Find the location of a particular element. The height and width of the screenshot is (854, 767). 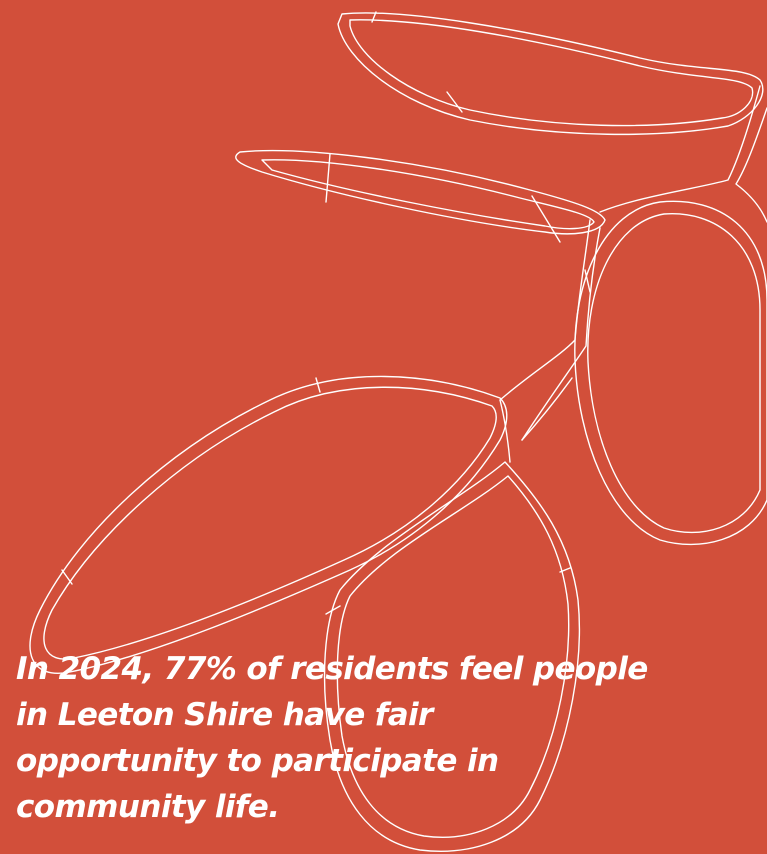

statement-line-4: community life. is located at coordinates (148, 807).